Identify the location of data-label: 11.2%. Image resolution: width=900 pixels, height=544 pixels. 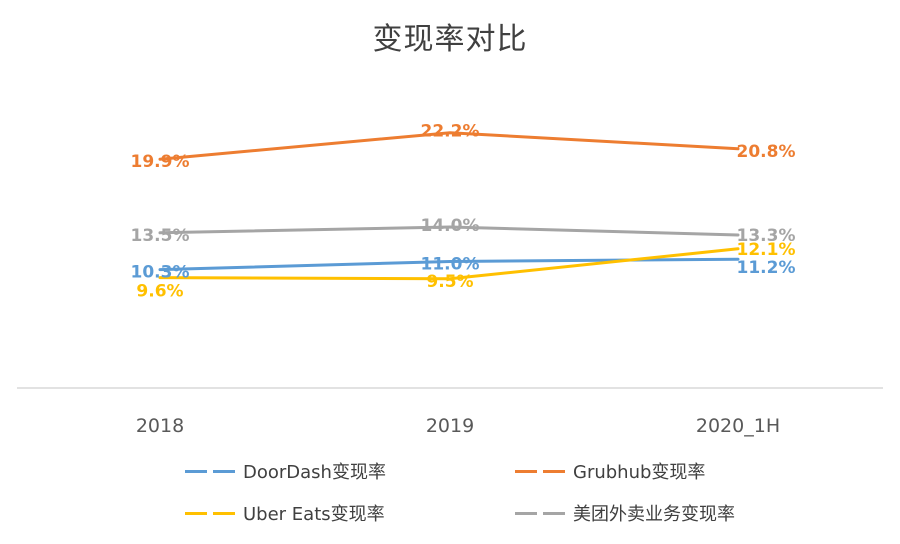
(766, 268).